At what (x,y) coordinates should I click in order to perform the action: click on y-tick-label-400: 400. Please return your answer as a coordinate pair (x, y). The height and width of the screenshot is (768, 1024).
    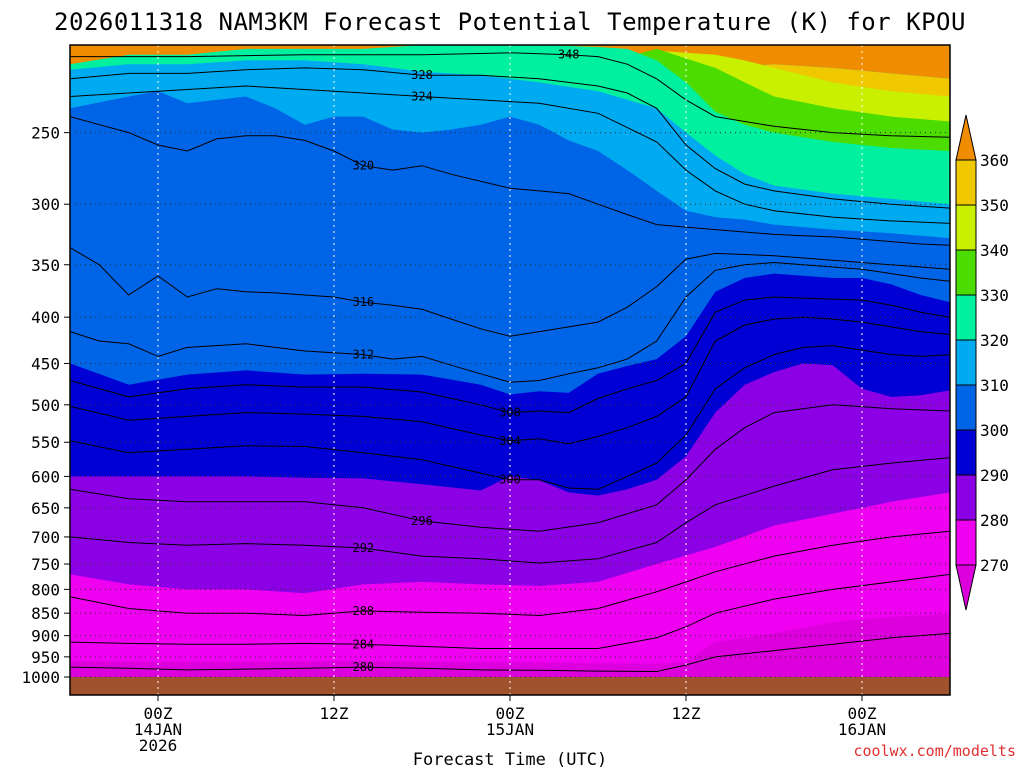
    Looking at the image, I should click on (45, 317).